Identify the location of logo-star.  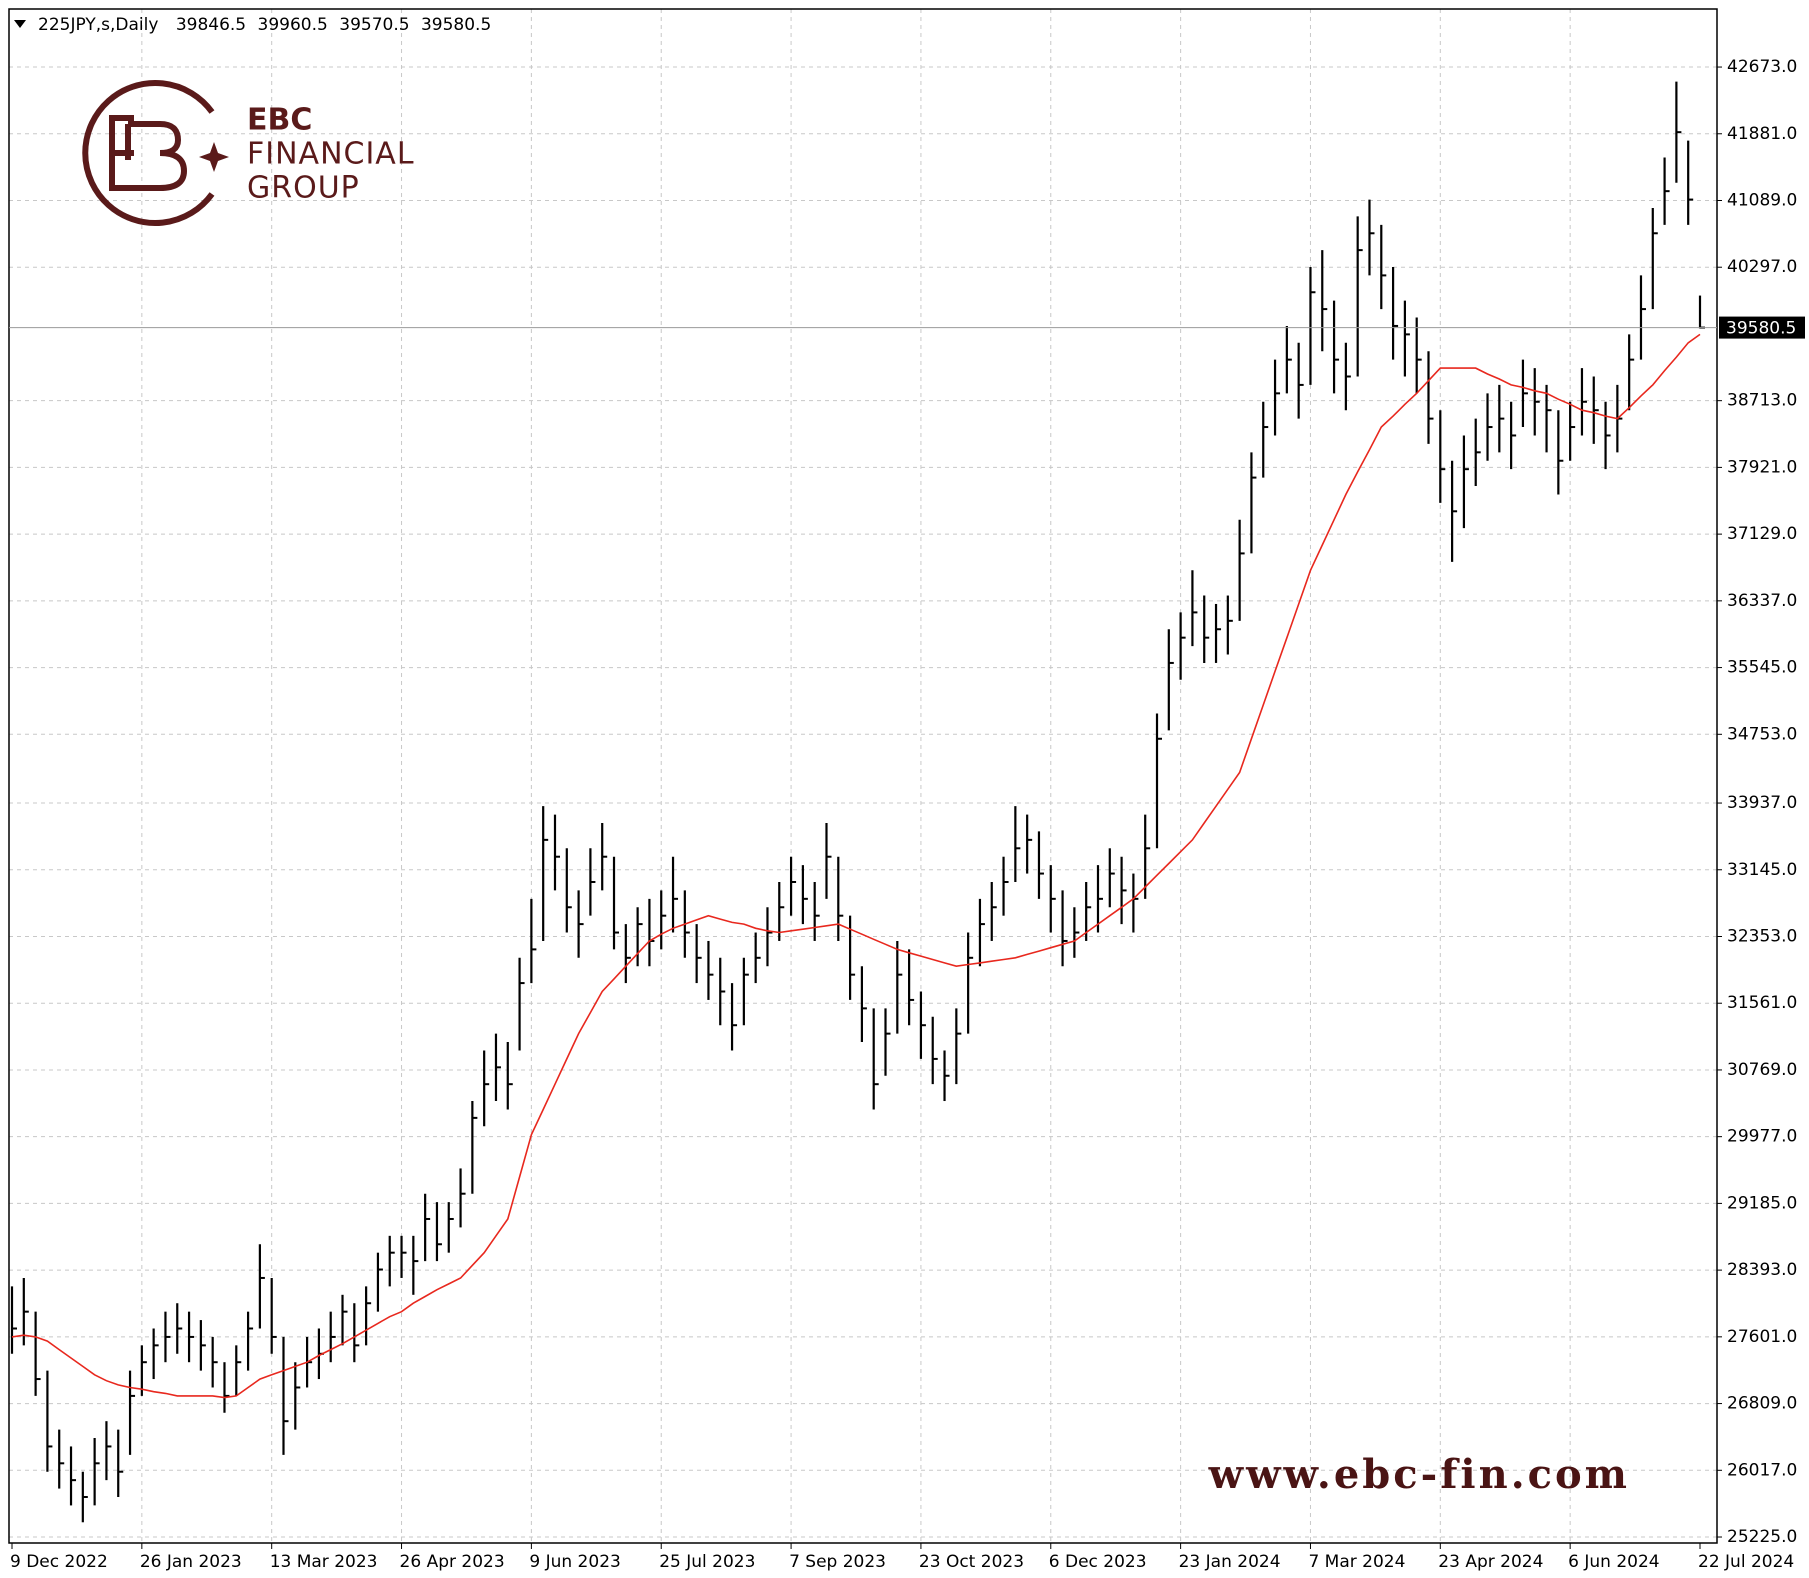
(214, 157).